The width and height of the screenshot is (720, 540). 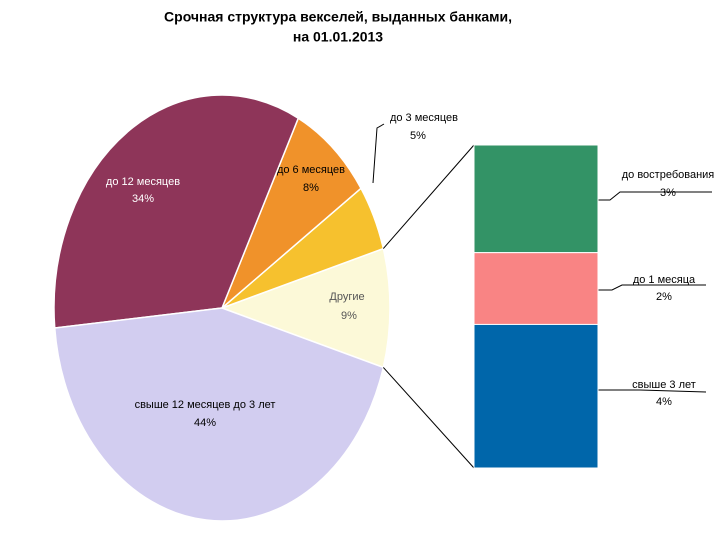 What do you see at coordinates (346, 297) in the screenshot?
I see `slice-label: Другие` at bounding box center [346, 297].